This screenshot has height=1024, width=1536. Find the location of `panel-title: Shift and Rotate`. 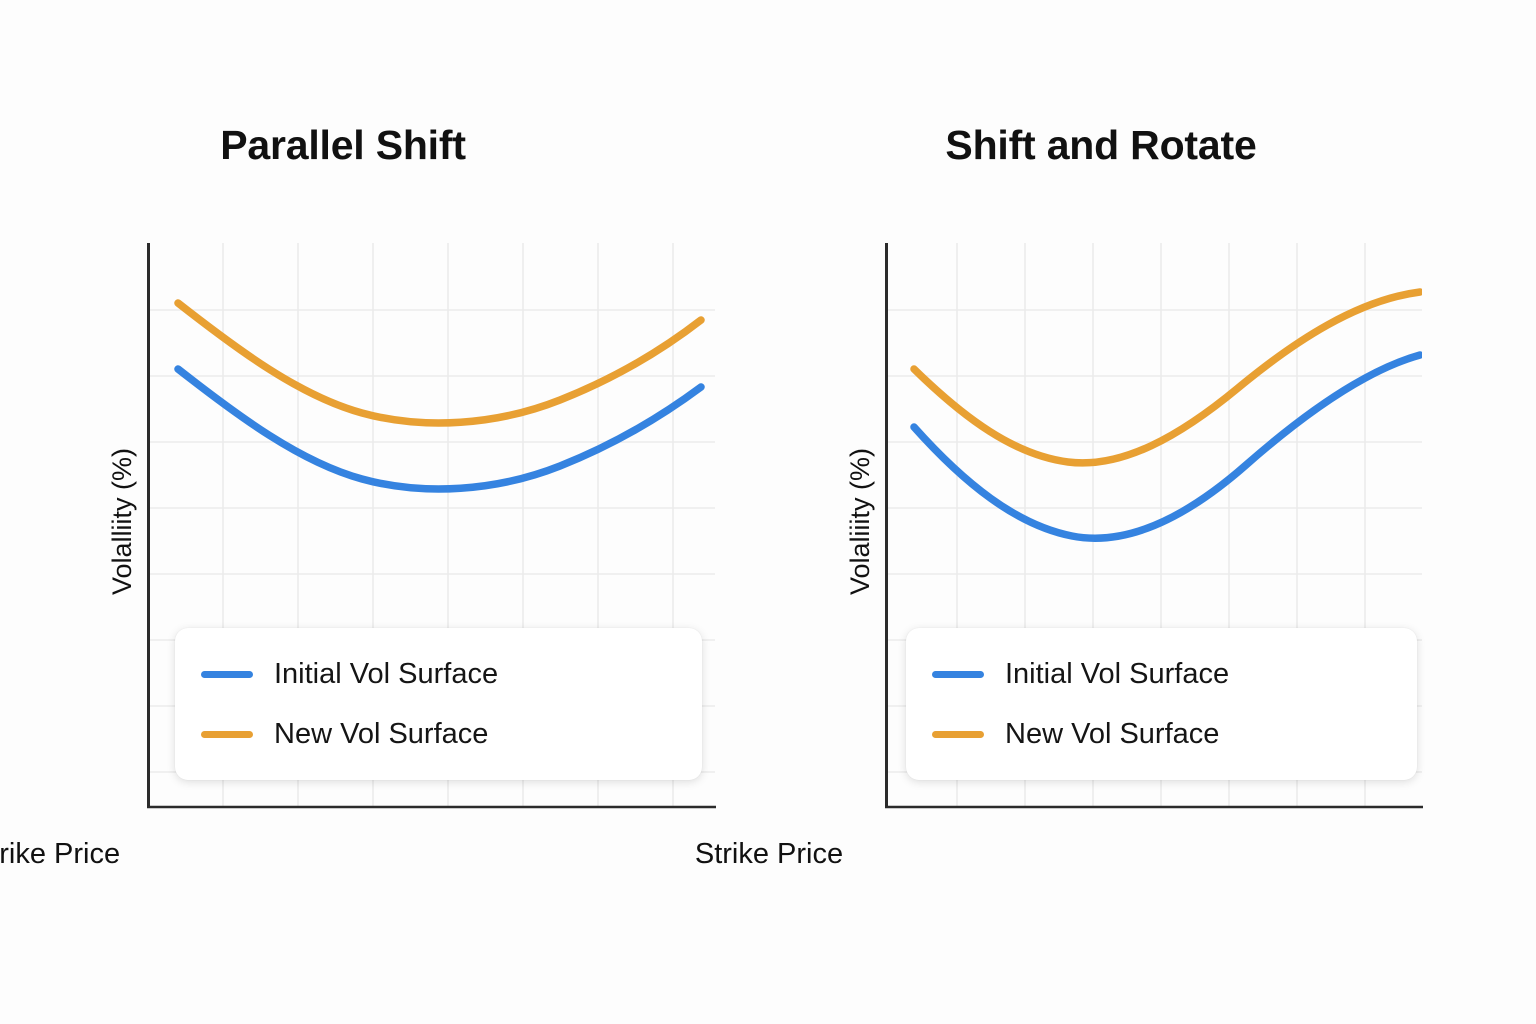

panel-title: Shift and Rotate is located at coordinates (1101, 145).